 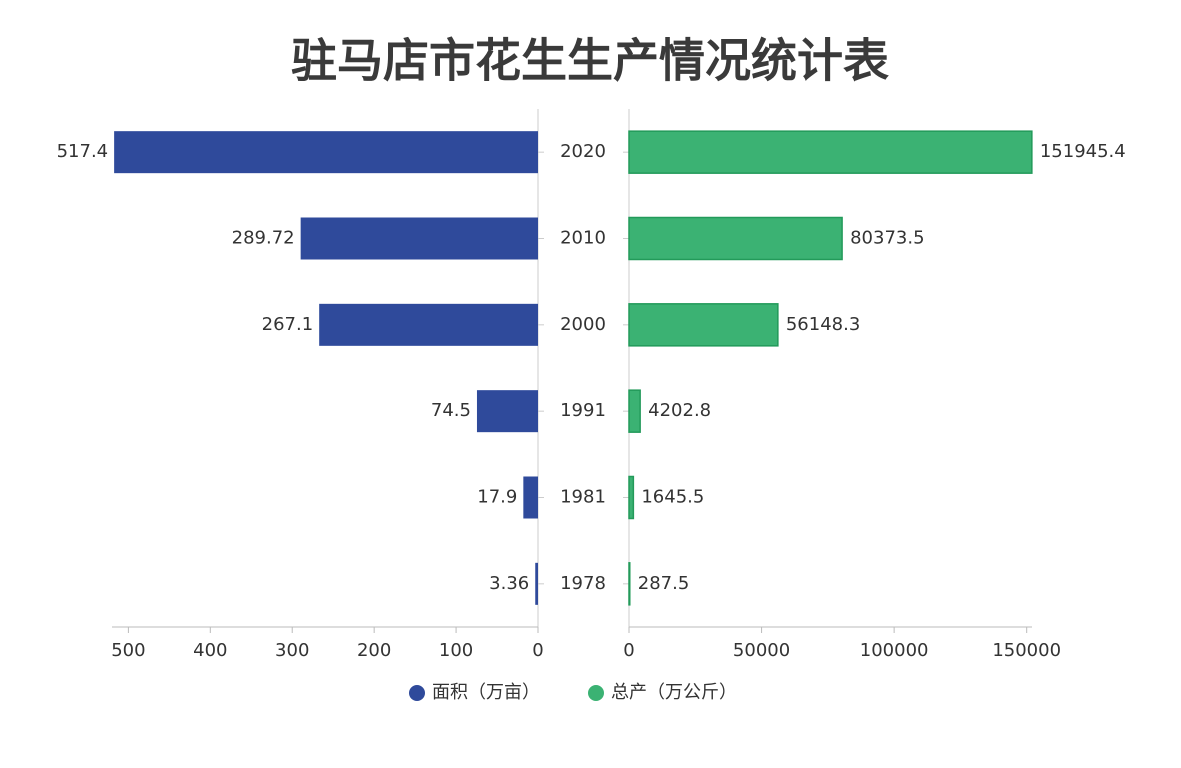 What do you see at coordinates (761, 650) in the screenshot?
I see `x-tick-label: 50000` at bounding box center [761, 650].